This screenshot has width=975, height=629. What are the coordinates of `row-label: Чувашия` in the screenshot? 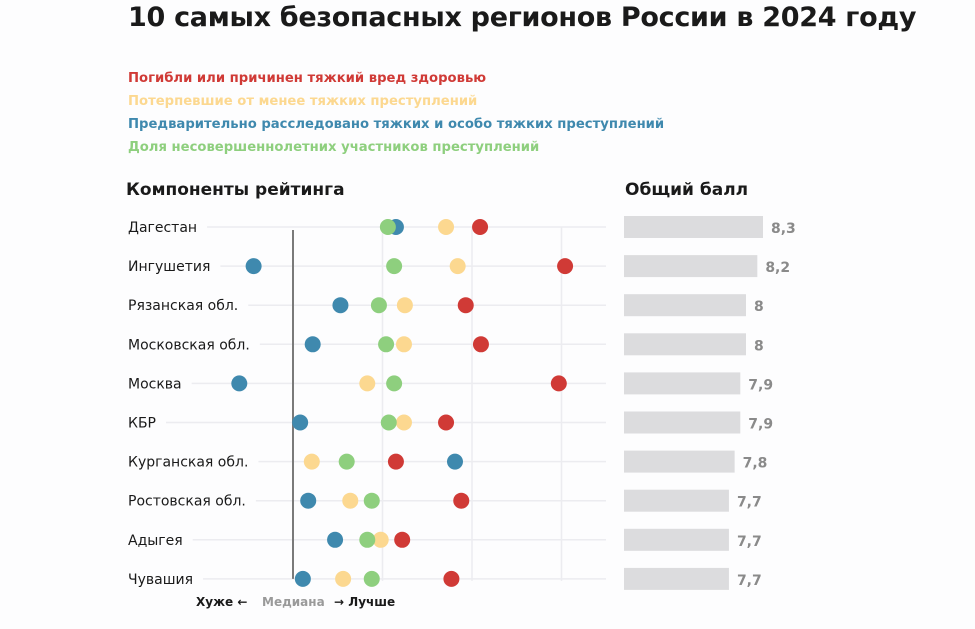 It's located at (160, 580).